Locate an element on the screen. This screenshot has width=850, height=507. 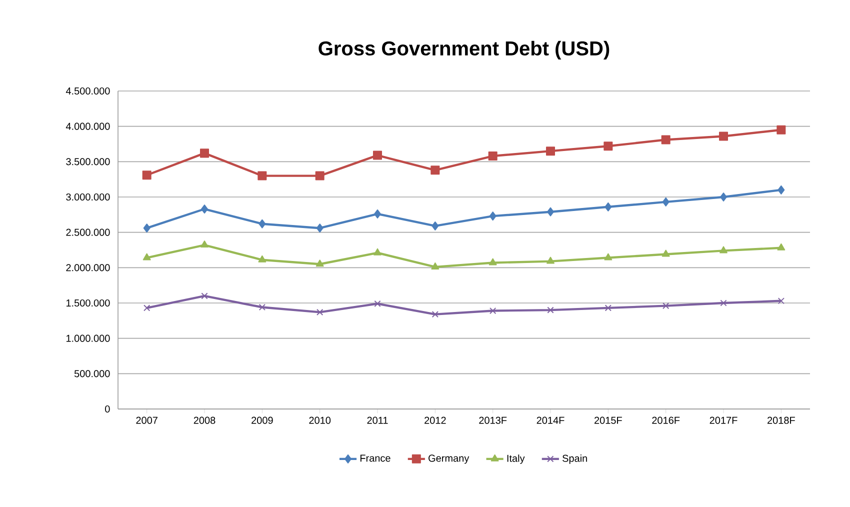
y-tick-label: 2.000.000 is located at coordinates (88, 268).